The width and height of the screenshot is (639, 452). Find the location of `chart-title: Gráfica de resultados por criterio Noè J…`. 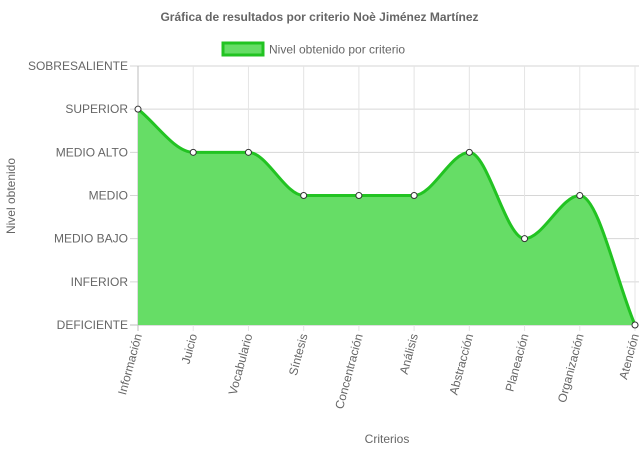

chart-title: Gráfica de resultados por criterio Noè J… is located at coordinates (319, 17).